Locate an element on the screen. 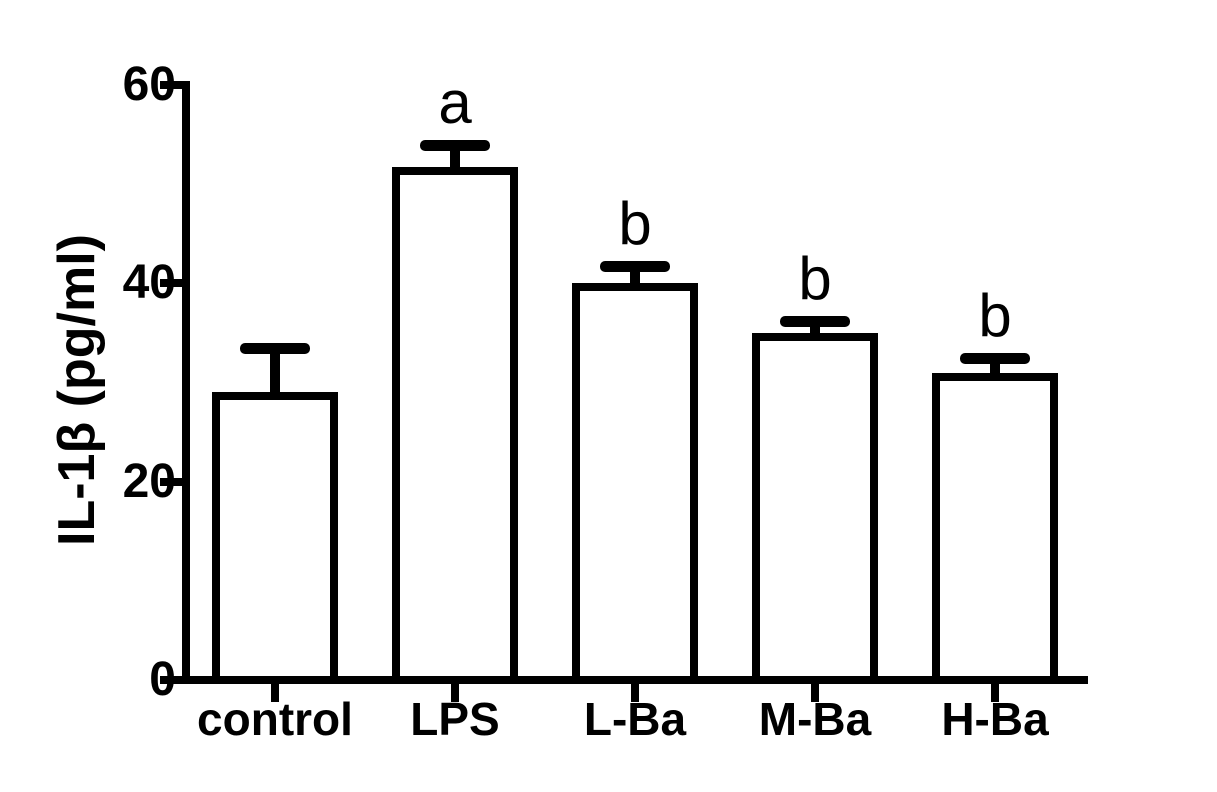 This screenshot has height=792, width=1217. y-axis-tick-label: 40 is located at coordinates (149, 283).